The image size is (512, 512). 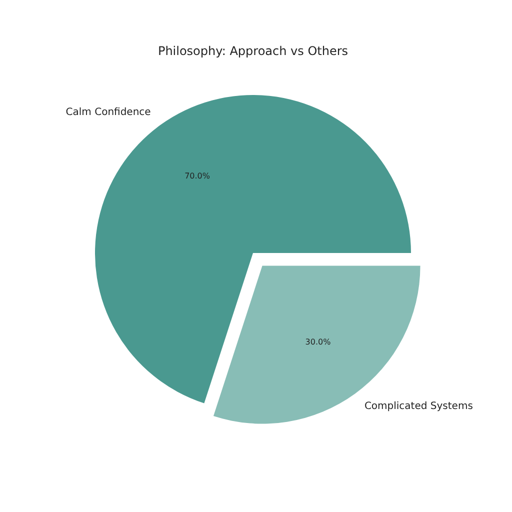 I want to click on chart-title: Philosophy: Approach vs Others, so click(x=253, y=51).